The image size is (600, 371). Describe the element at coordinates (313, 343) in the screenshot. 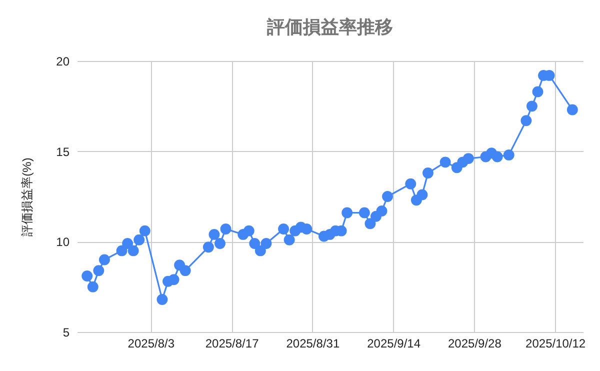

I see `x-tick-label: 2025/8/31` at that location.